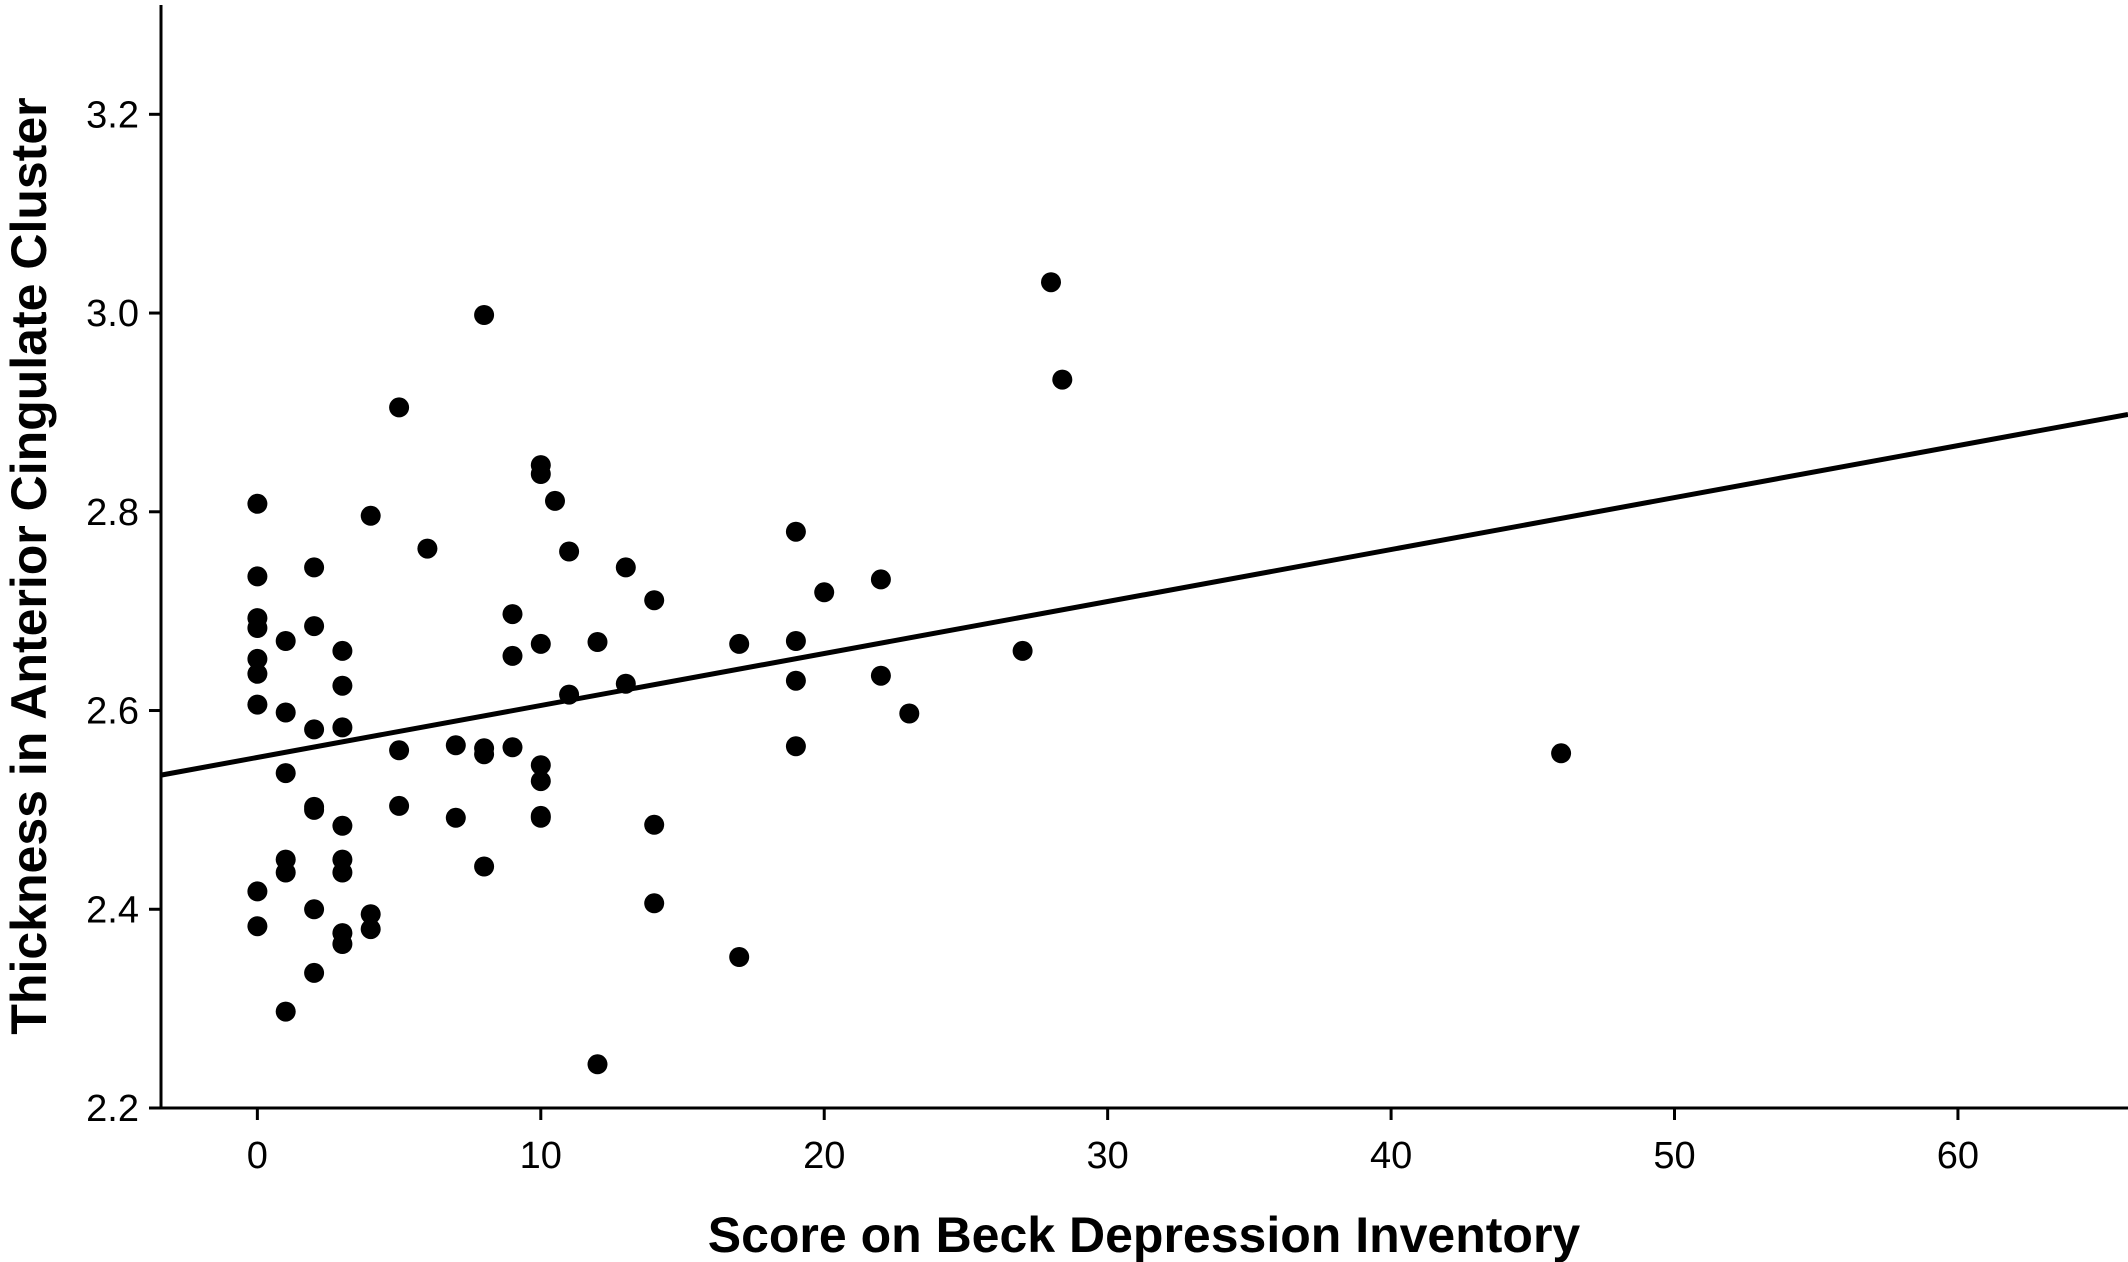  I want to click on y-tick-label-0: 2.2, so click(112, 1109).